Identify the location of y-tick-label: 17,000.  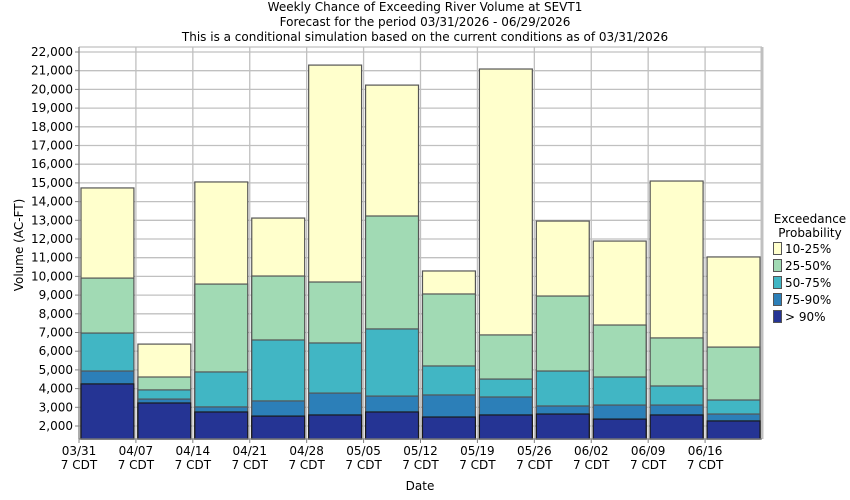
(52, 146).